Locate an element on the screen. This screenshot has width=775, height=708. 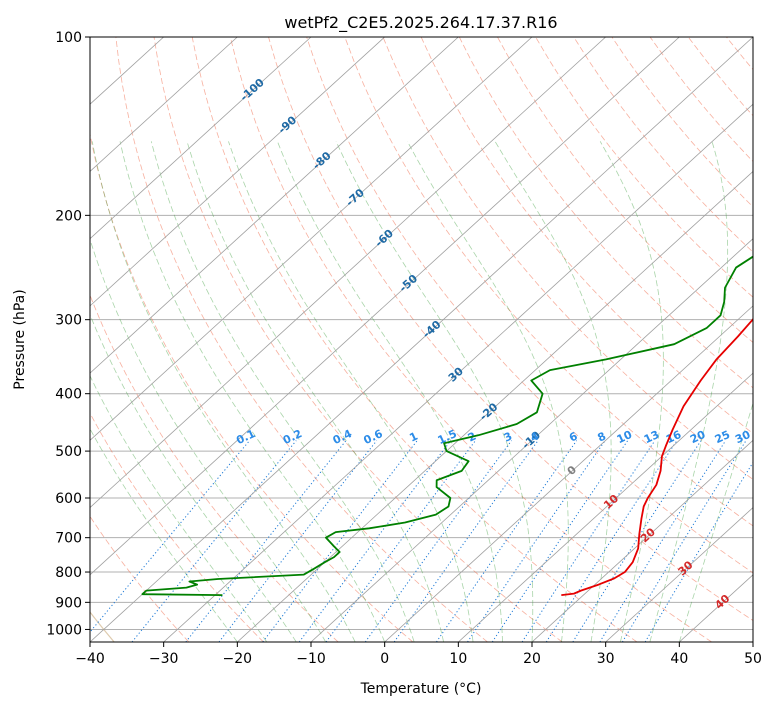
x-tick-label: 20 is located at coordinates (532, 659).